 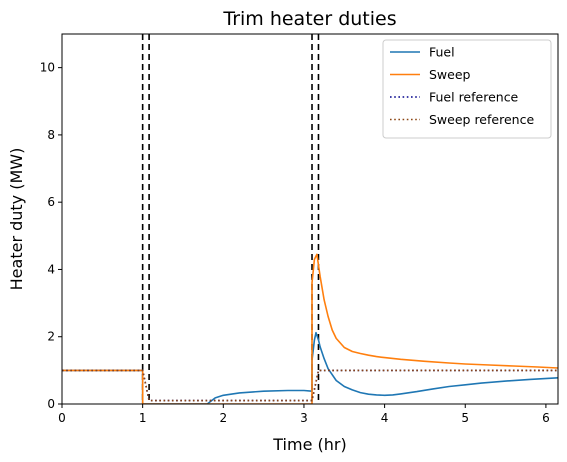 What do you see at coordinates (385, 418) in the screenshot?
I see `x-tick-label: 4` at bounding box center [385, 418].